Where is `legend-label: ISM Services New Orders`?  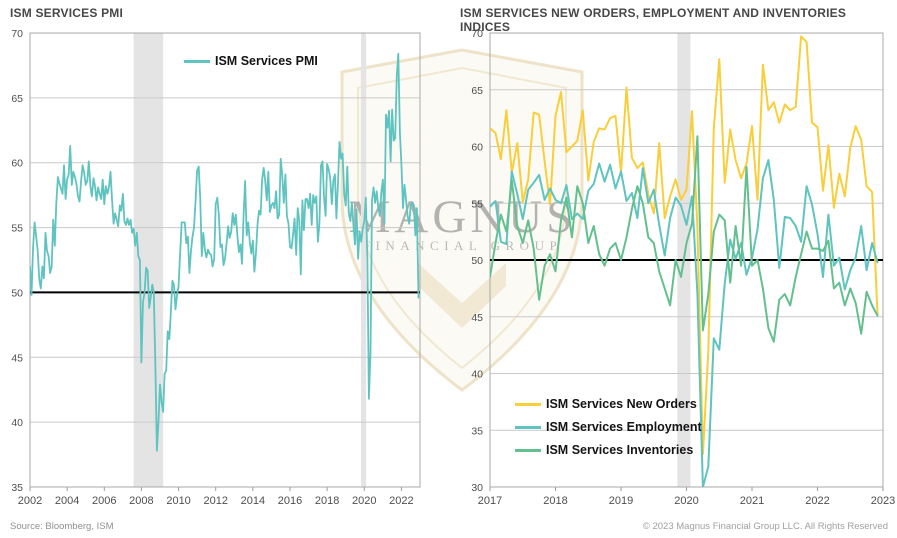 legend-label: ISM Services New Orders is located at coordinates (621, 404).